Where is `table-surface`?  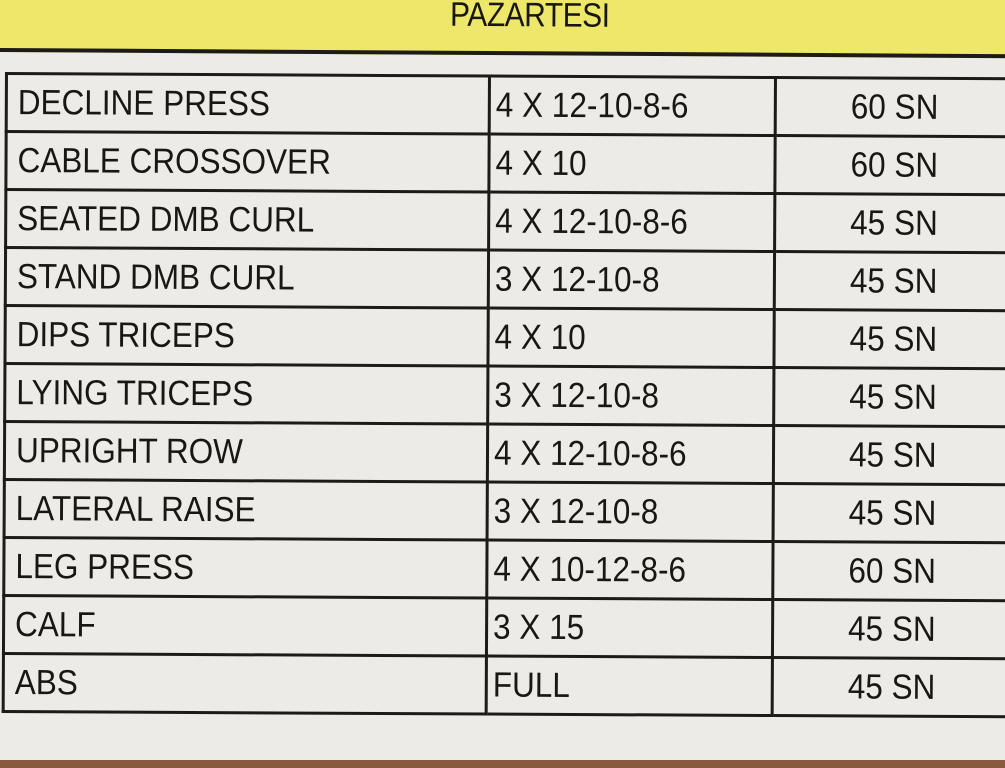 table-surface is located at coordinates (502, 764).